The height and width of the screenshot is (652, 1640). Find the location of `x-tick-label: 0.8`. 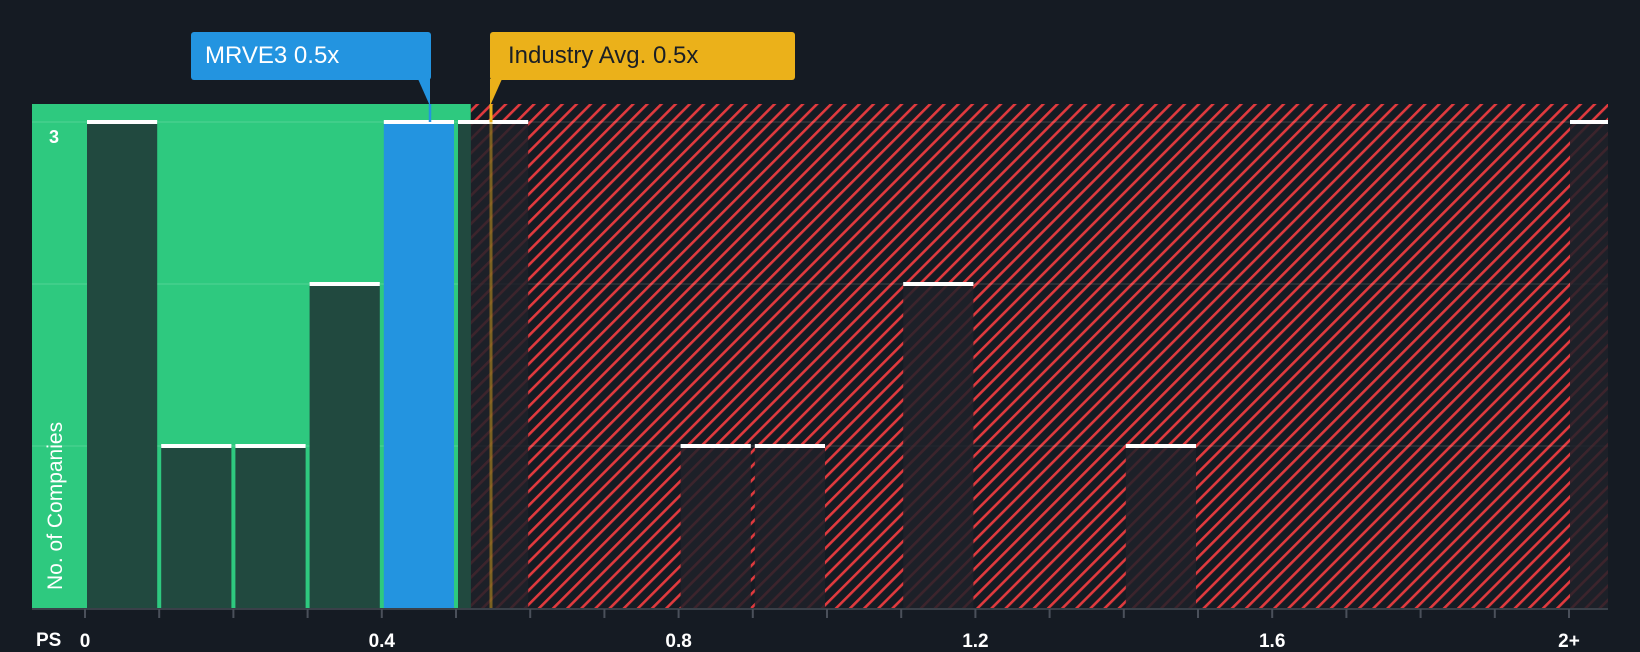

x-tick-label: 0.8 is located at coordinates (678, 640).